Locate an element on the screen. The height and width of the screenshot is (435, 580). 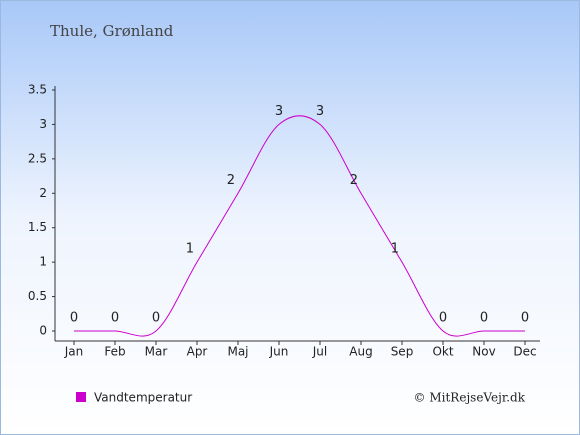
x-tick-label: Jul is located at coordinates (319, 352).